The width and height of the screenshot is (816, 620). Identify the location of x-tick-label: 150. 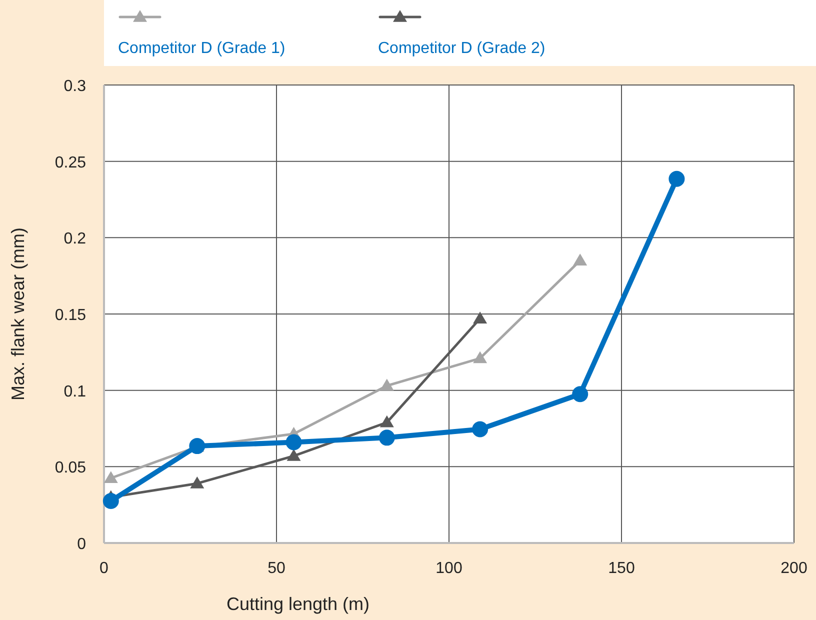
(621, 568).